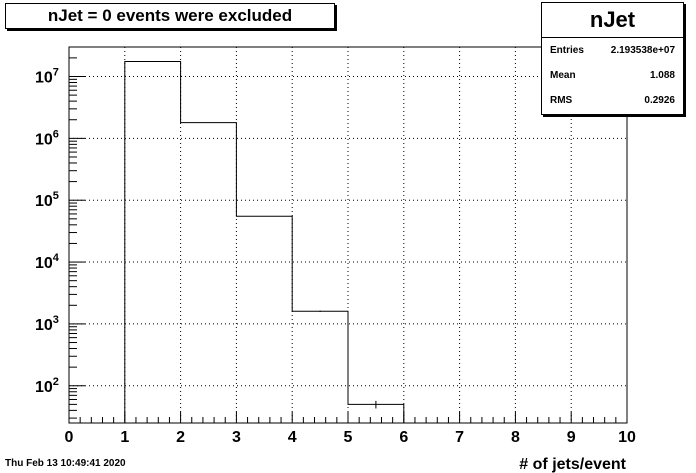  Describe the element at coordinates (612, 100) in the screenshot. I see `stats-row-rms: RMS 0.2926` at that location.